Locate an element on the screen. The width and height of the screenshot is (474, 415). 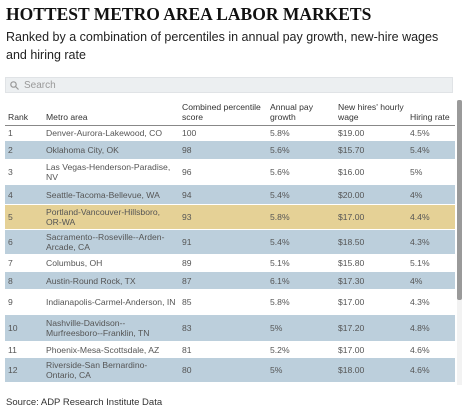
search-icon is located at coordinates (14, 85).